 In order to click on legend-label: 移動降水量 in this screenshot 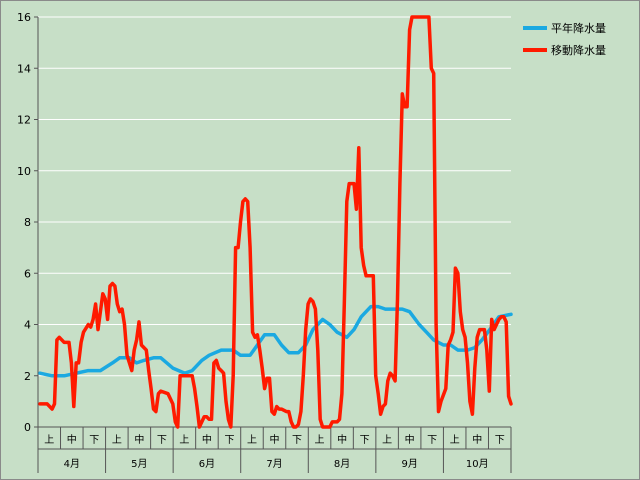, I will do `click(578, 50)`.